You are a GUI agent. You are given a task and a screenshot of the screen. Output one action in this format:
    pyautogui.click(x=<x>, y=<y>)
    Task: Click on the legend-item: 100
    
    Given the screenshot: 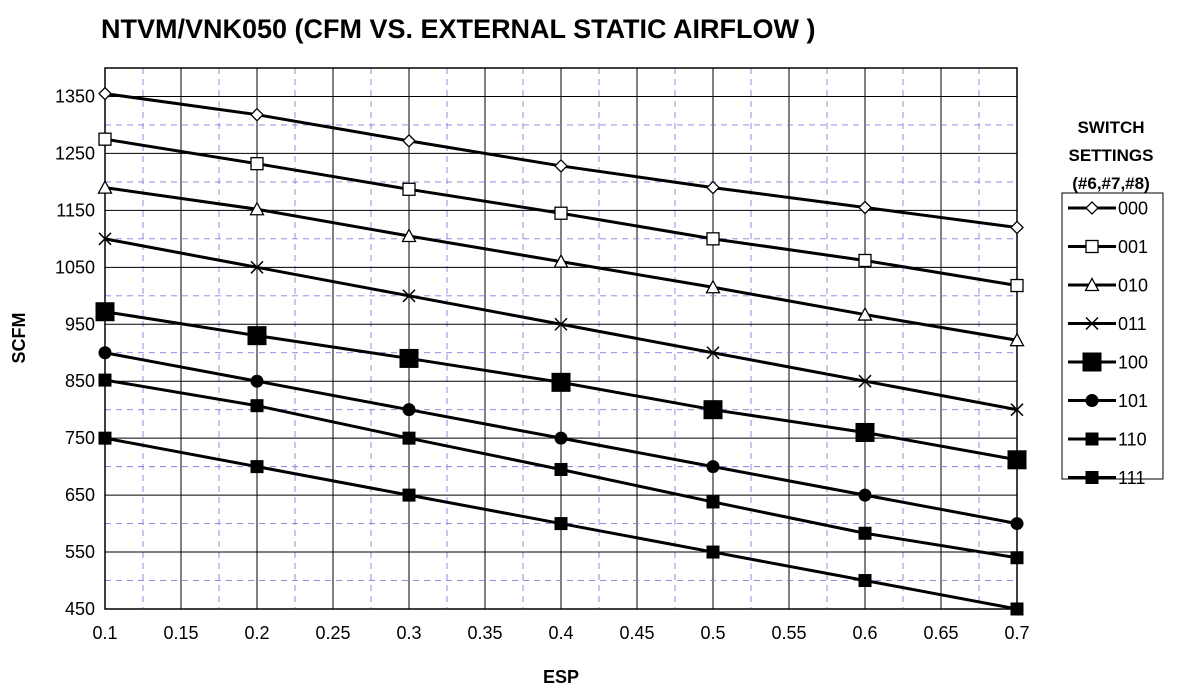 What is the action you would take?
    pyautogui.click(x=1108, y=362)
    